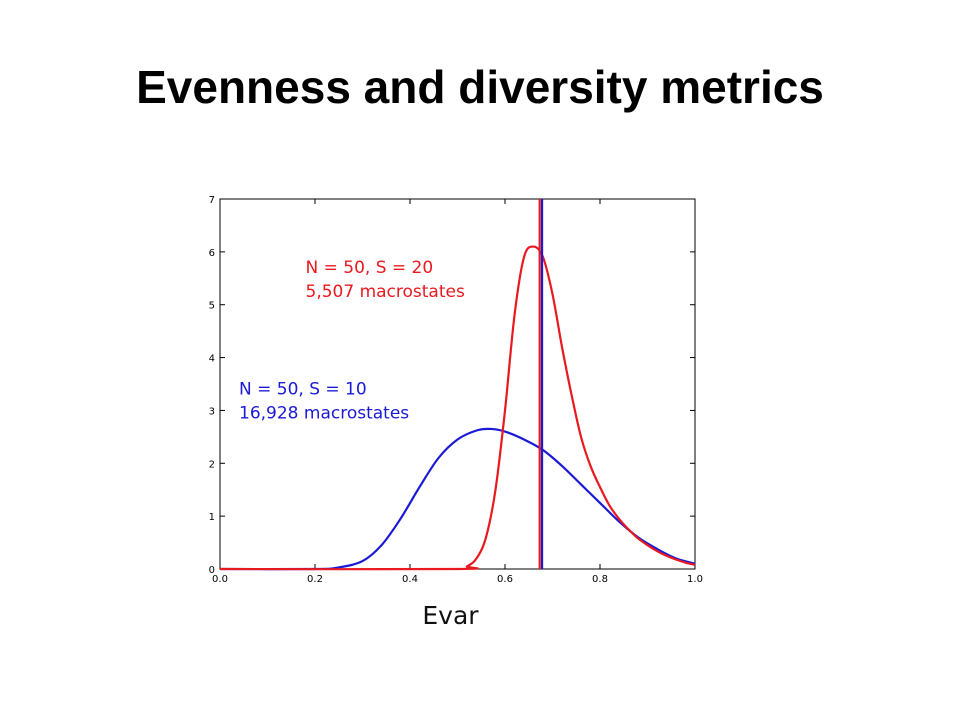  Describe the element at coordinates (450, 615) in the screenshot. I see `x-axis-label: Evar` at that location.